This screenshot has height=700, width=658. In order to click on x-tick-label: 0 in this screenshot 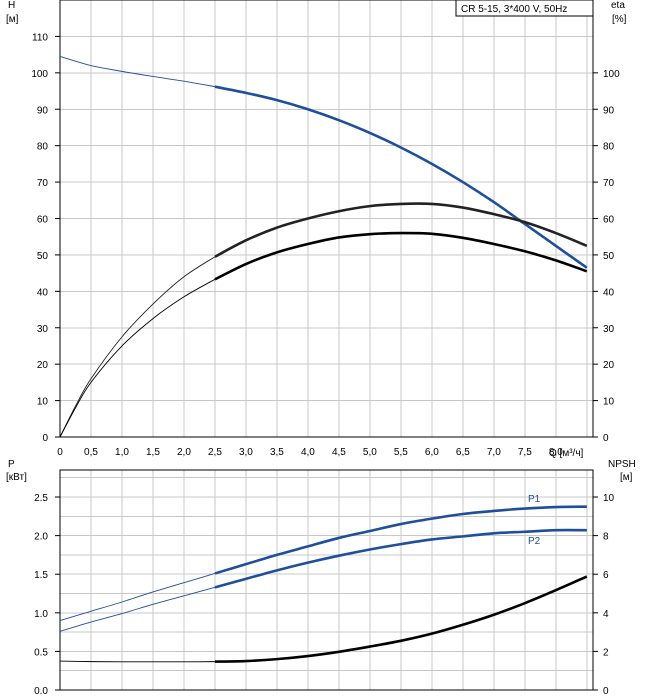, I will do `click(60, 452)`.